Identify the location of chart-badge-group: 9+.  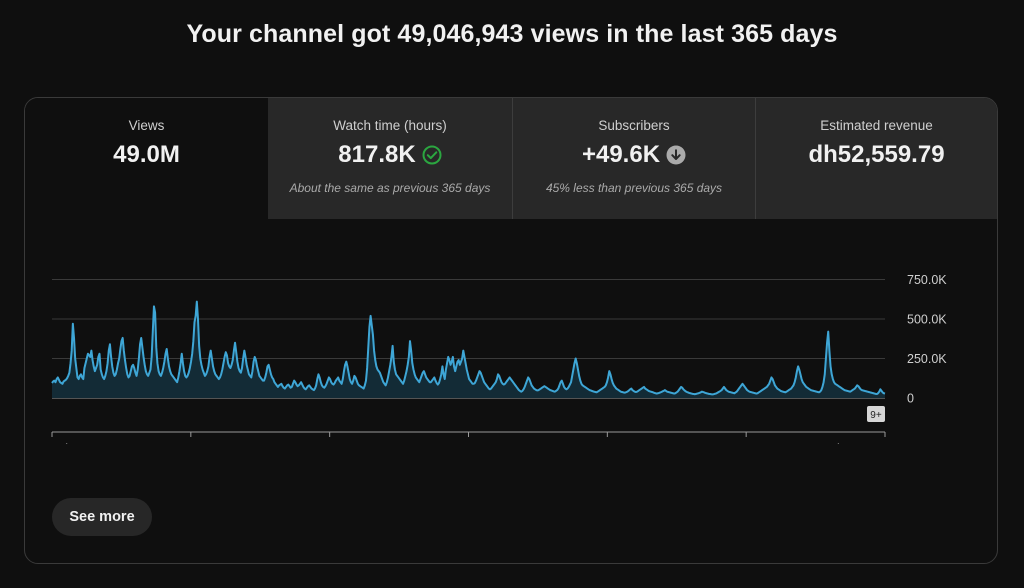
(876, 414).